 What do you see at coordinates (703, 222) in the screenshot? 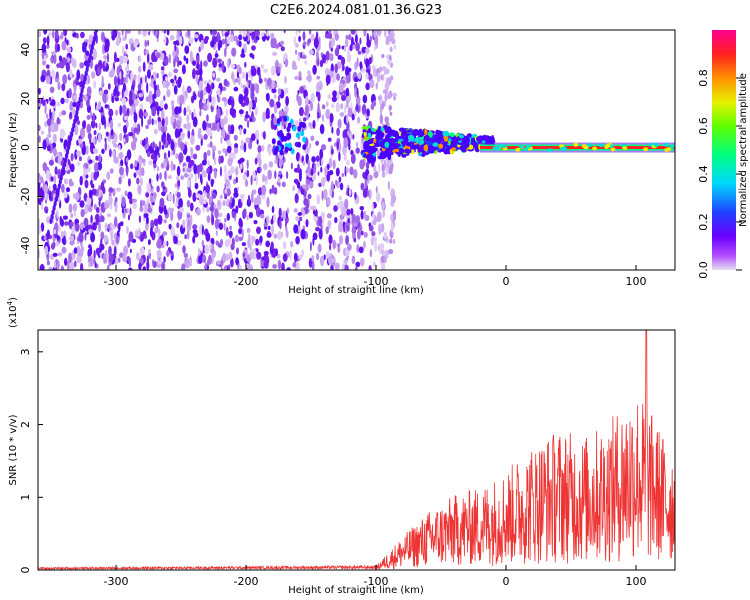
I see `colorbar-tick-label: 0.2` at bounding box center [703, 222].